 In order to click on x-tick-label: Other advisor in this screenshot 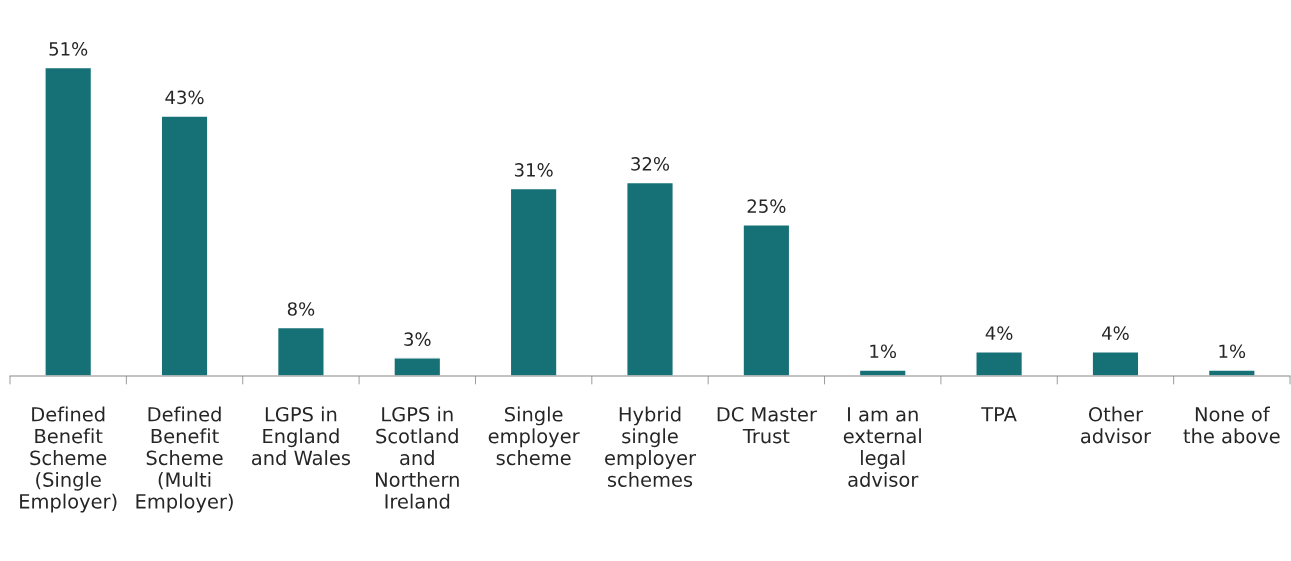, I will do `click(1116, 425)`.